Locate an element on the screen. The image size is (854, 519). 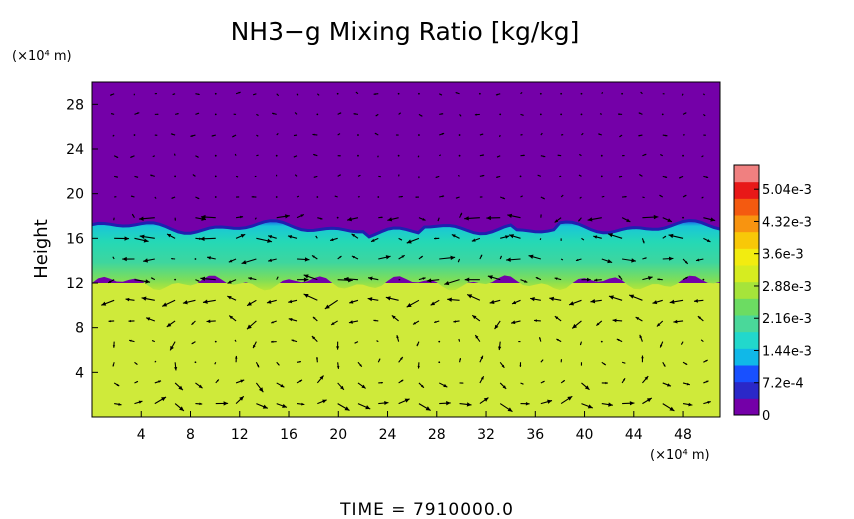
x-tick-label: 48 is located at coordinates (683, 435).